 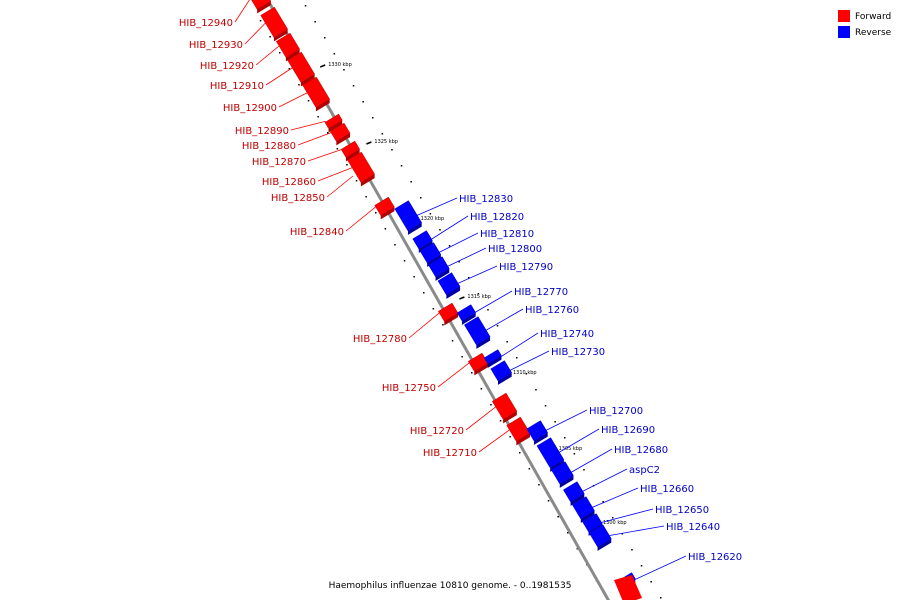 What do you see at coordinates (574, 493) in the screenshot?
I see `gene-aspc2` at bounding box center [574, 493].